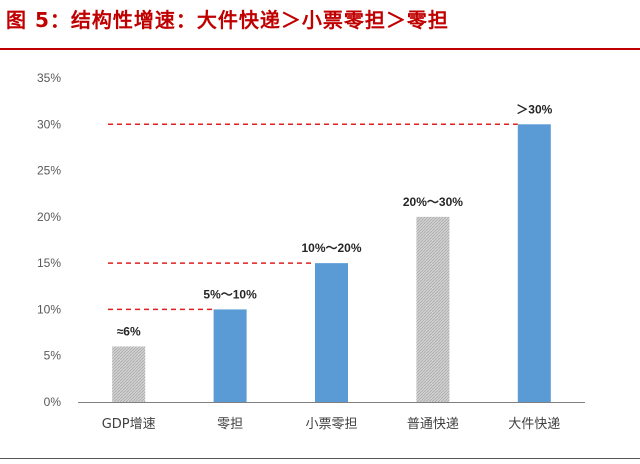 This screenshot has width=640, height=464. What do you see at coordinates (320, 458) in the screenshot?
I see `bottom-rule` at bounding box center [320, 458].